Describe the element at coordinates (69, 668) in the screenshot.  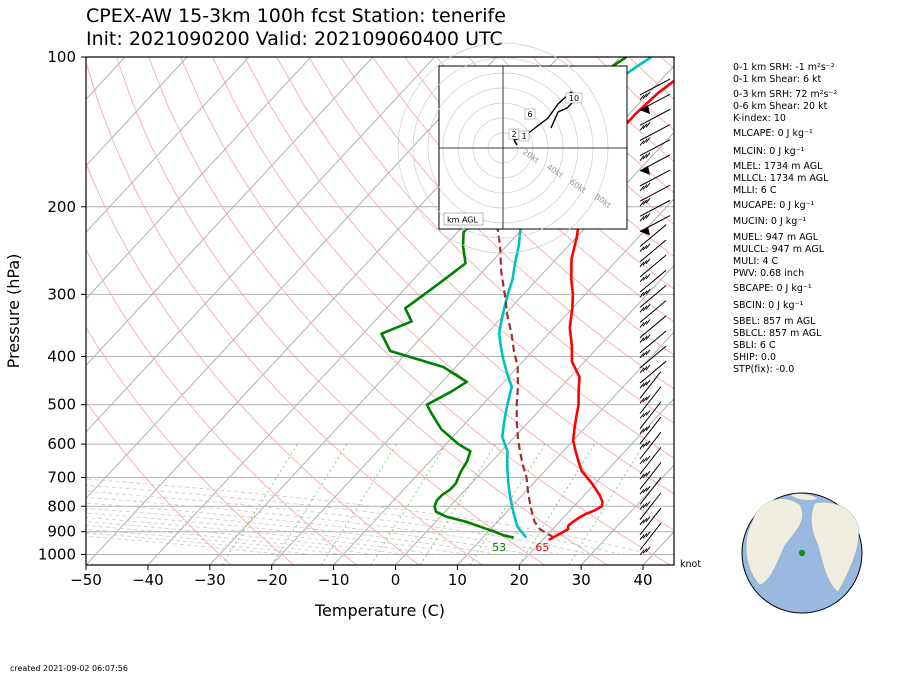
I see `created-timestamp: created 2021-09-02 06:07:56` at that location.